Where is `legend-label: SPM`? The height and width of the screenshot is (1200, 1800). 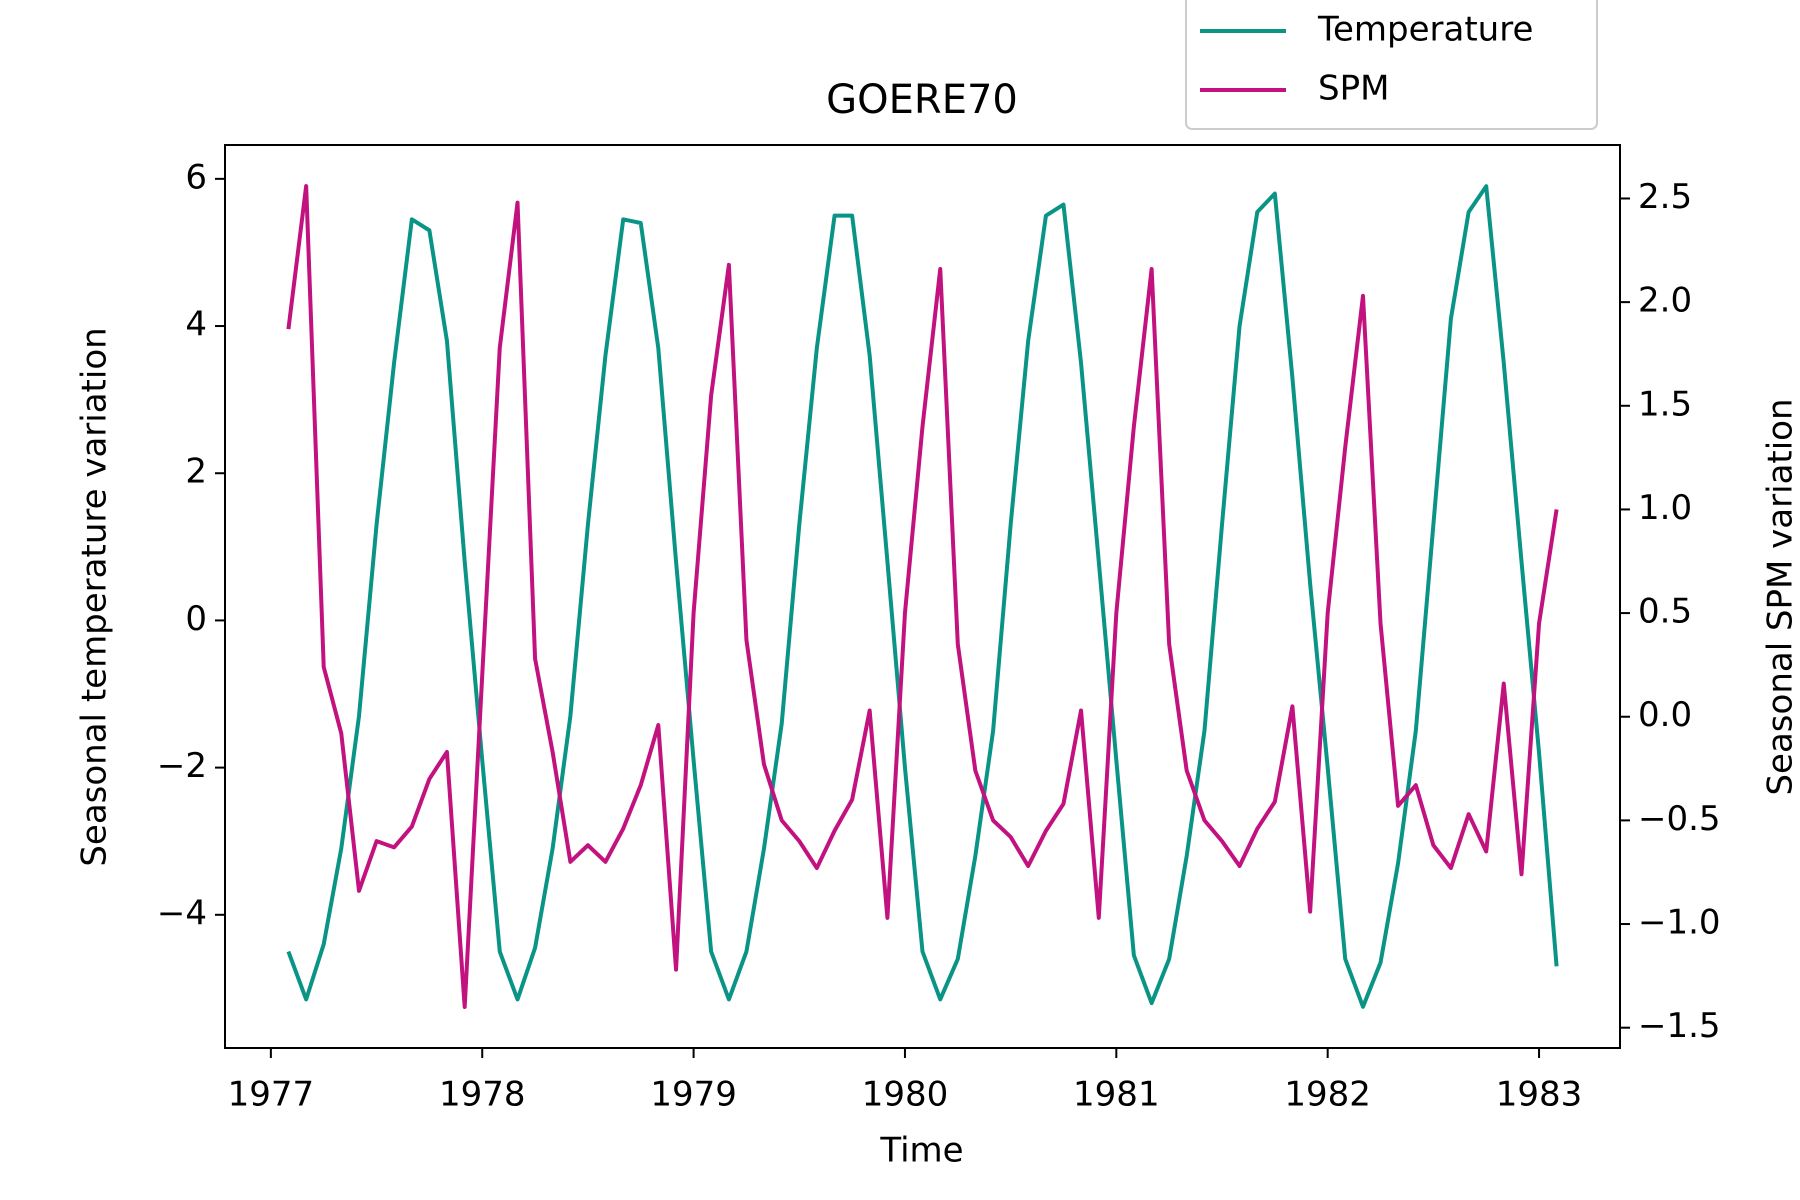
legend-label: SPM is located at coordinates (1353, 89).